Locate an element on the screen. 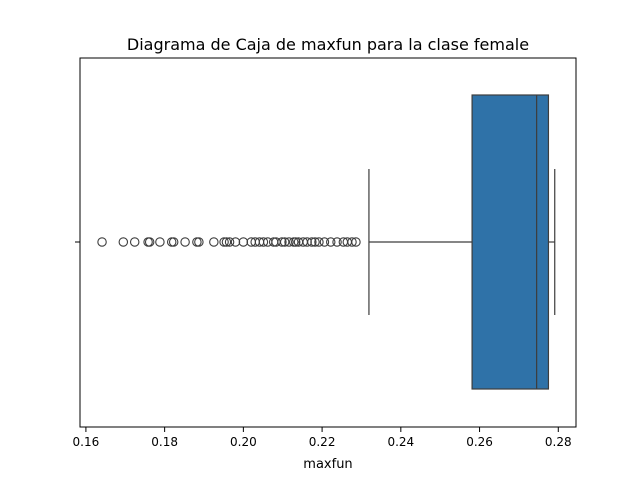 Image resolution: width=640 pixels, height=480 pixels. x-axis: 0.16 0.18 0.20 0.22 0.24 0.26 0.28 is located at coordinates (322, 438).